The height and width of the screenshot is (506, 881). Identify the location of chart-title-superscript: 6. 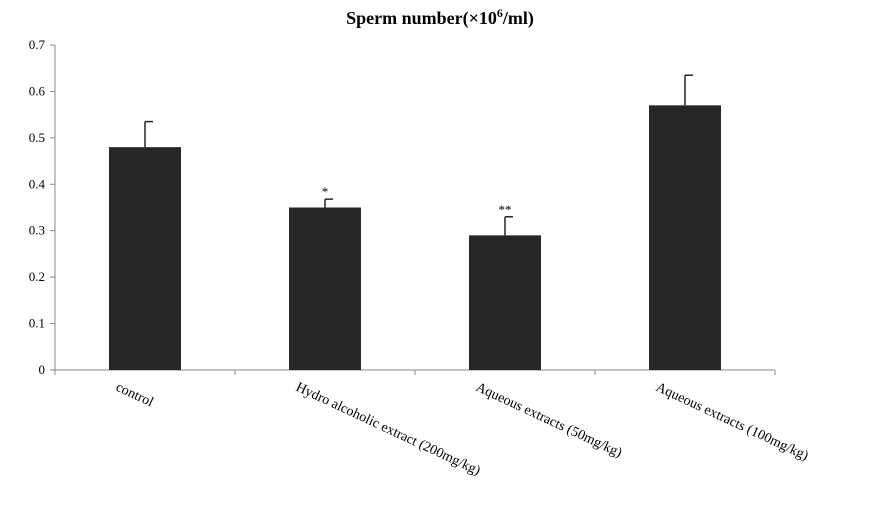
(500, 13).